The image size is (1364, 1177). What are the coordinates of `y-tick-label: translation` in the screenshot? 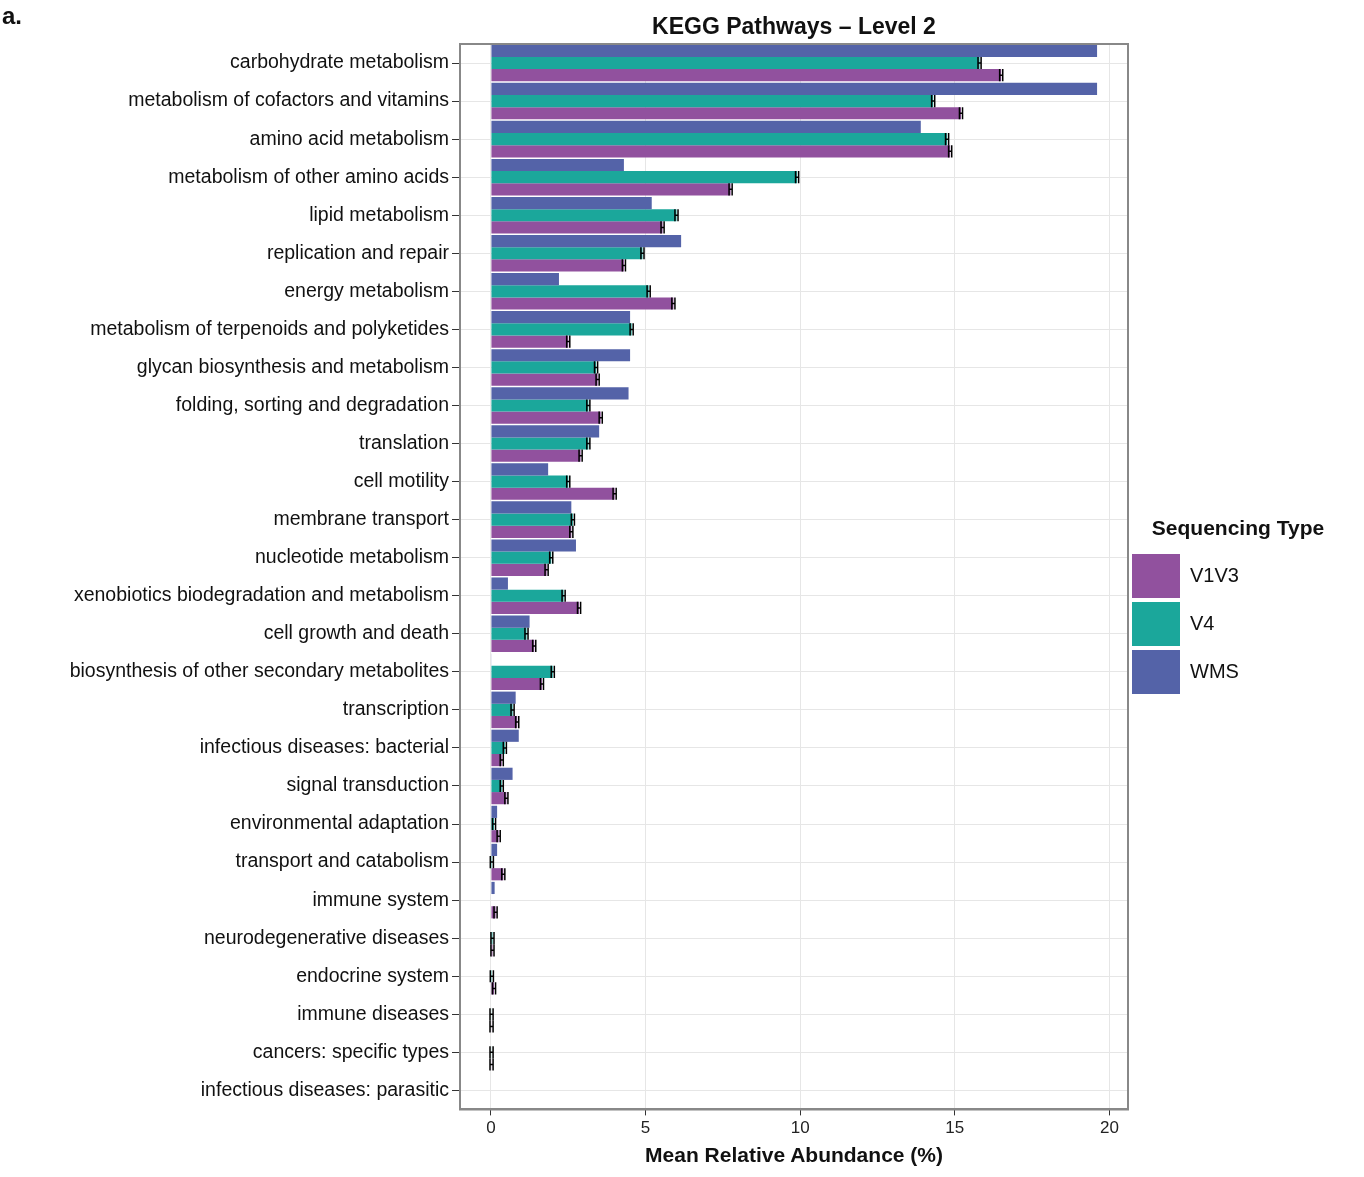 It's located at (404, 441).